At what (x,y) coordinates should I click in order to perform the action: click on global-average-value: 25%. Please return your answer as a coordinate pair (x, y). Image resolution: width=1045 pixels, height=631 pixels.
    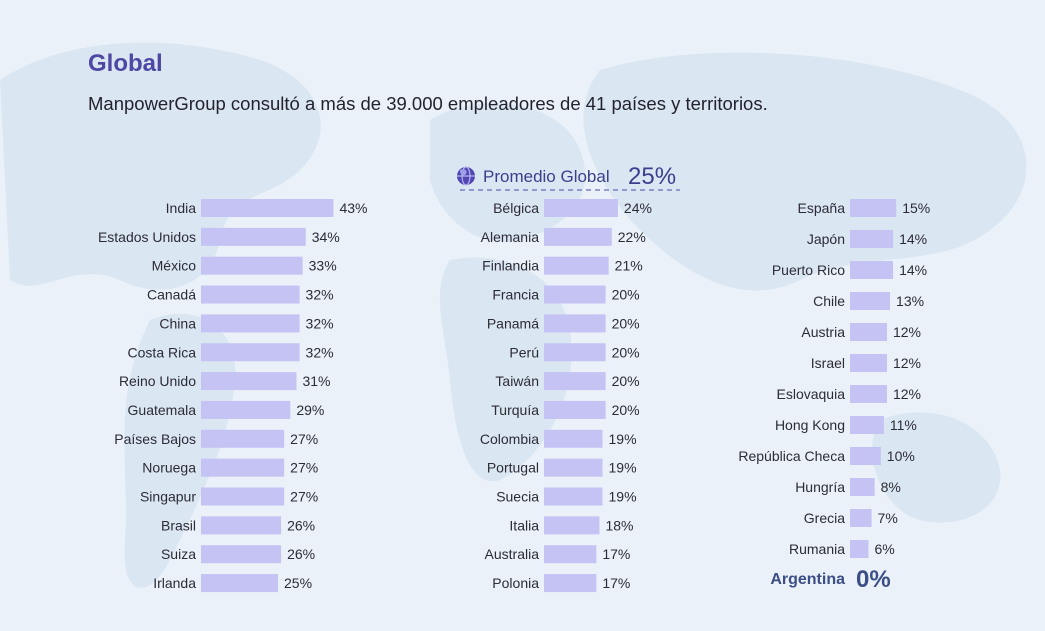
    Looking at the image, I should click on (652, 176).